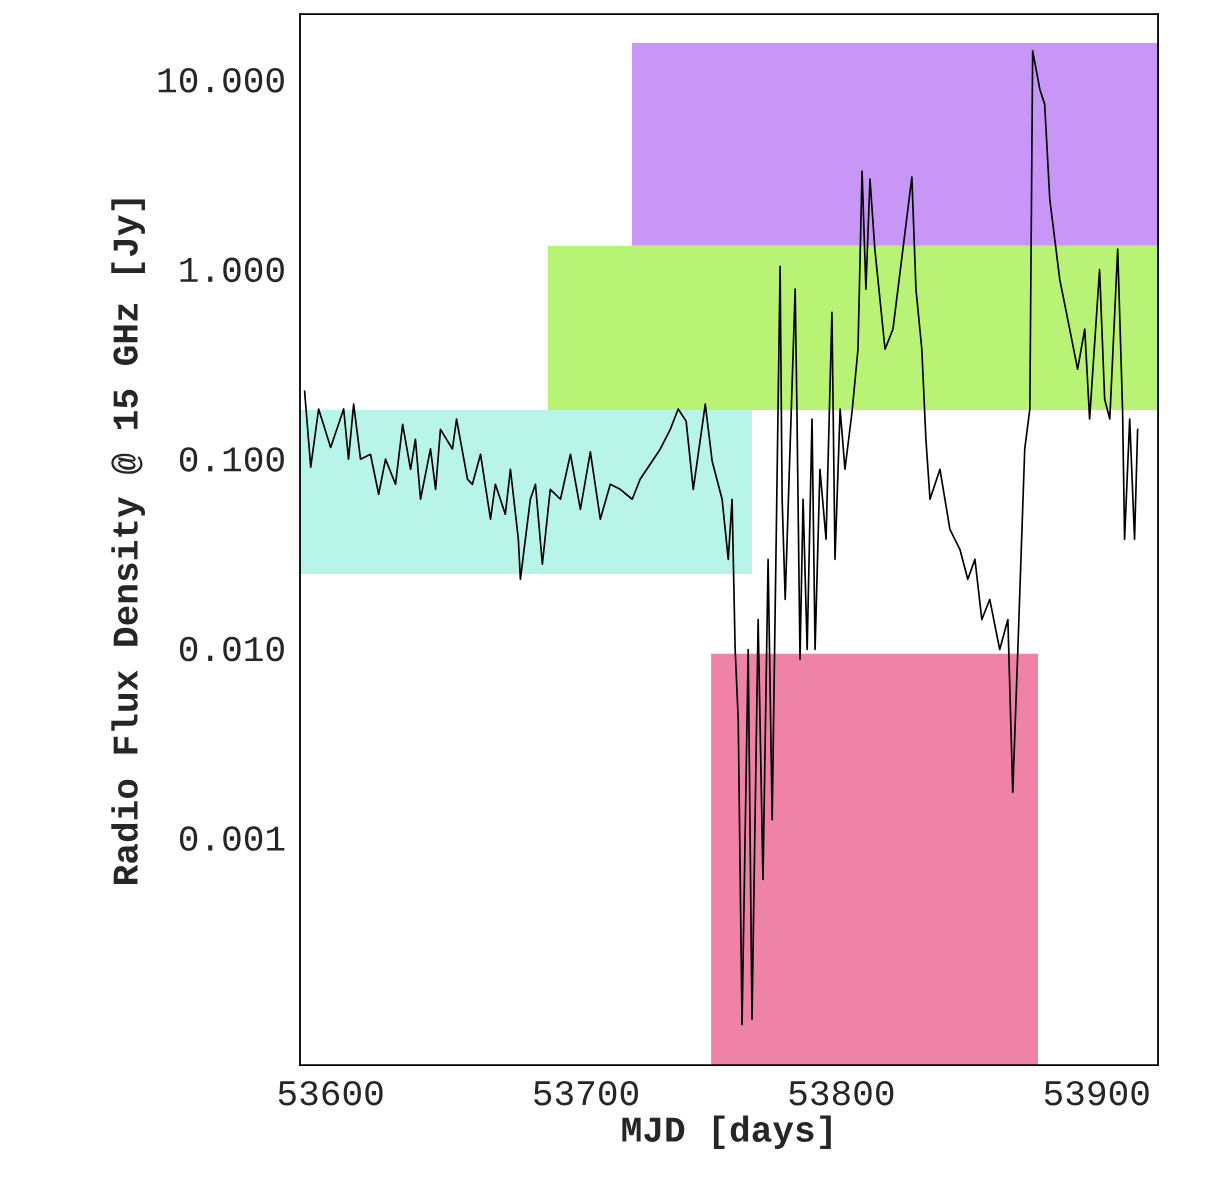 This screenshot has width=1227, height=1183. I want to click on x-tick-label: 53800, so click(841, 1093).